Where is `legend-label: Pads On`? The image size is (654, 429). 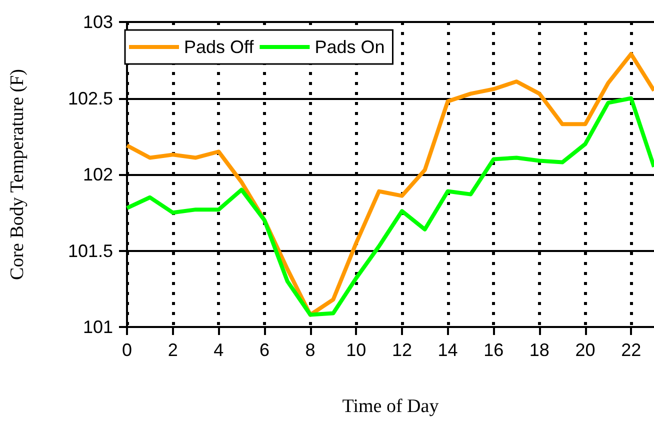
legend-label: Pads On is located at coordinates (349, 47).